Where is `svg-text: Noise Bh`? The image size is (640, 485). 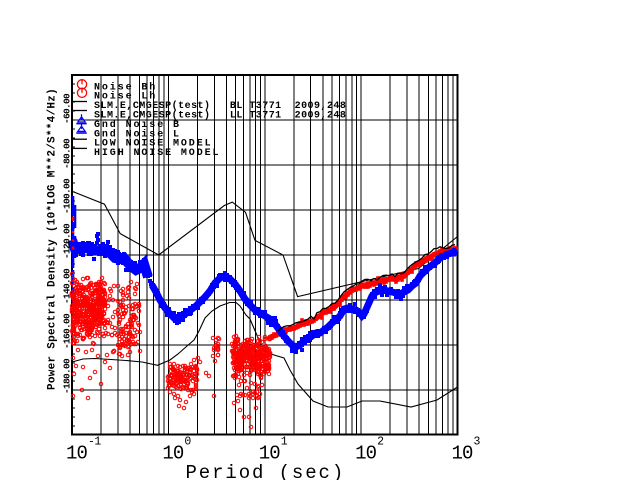 svg-text: Noise Bh is located at coordinates (125, 87).